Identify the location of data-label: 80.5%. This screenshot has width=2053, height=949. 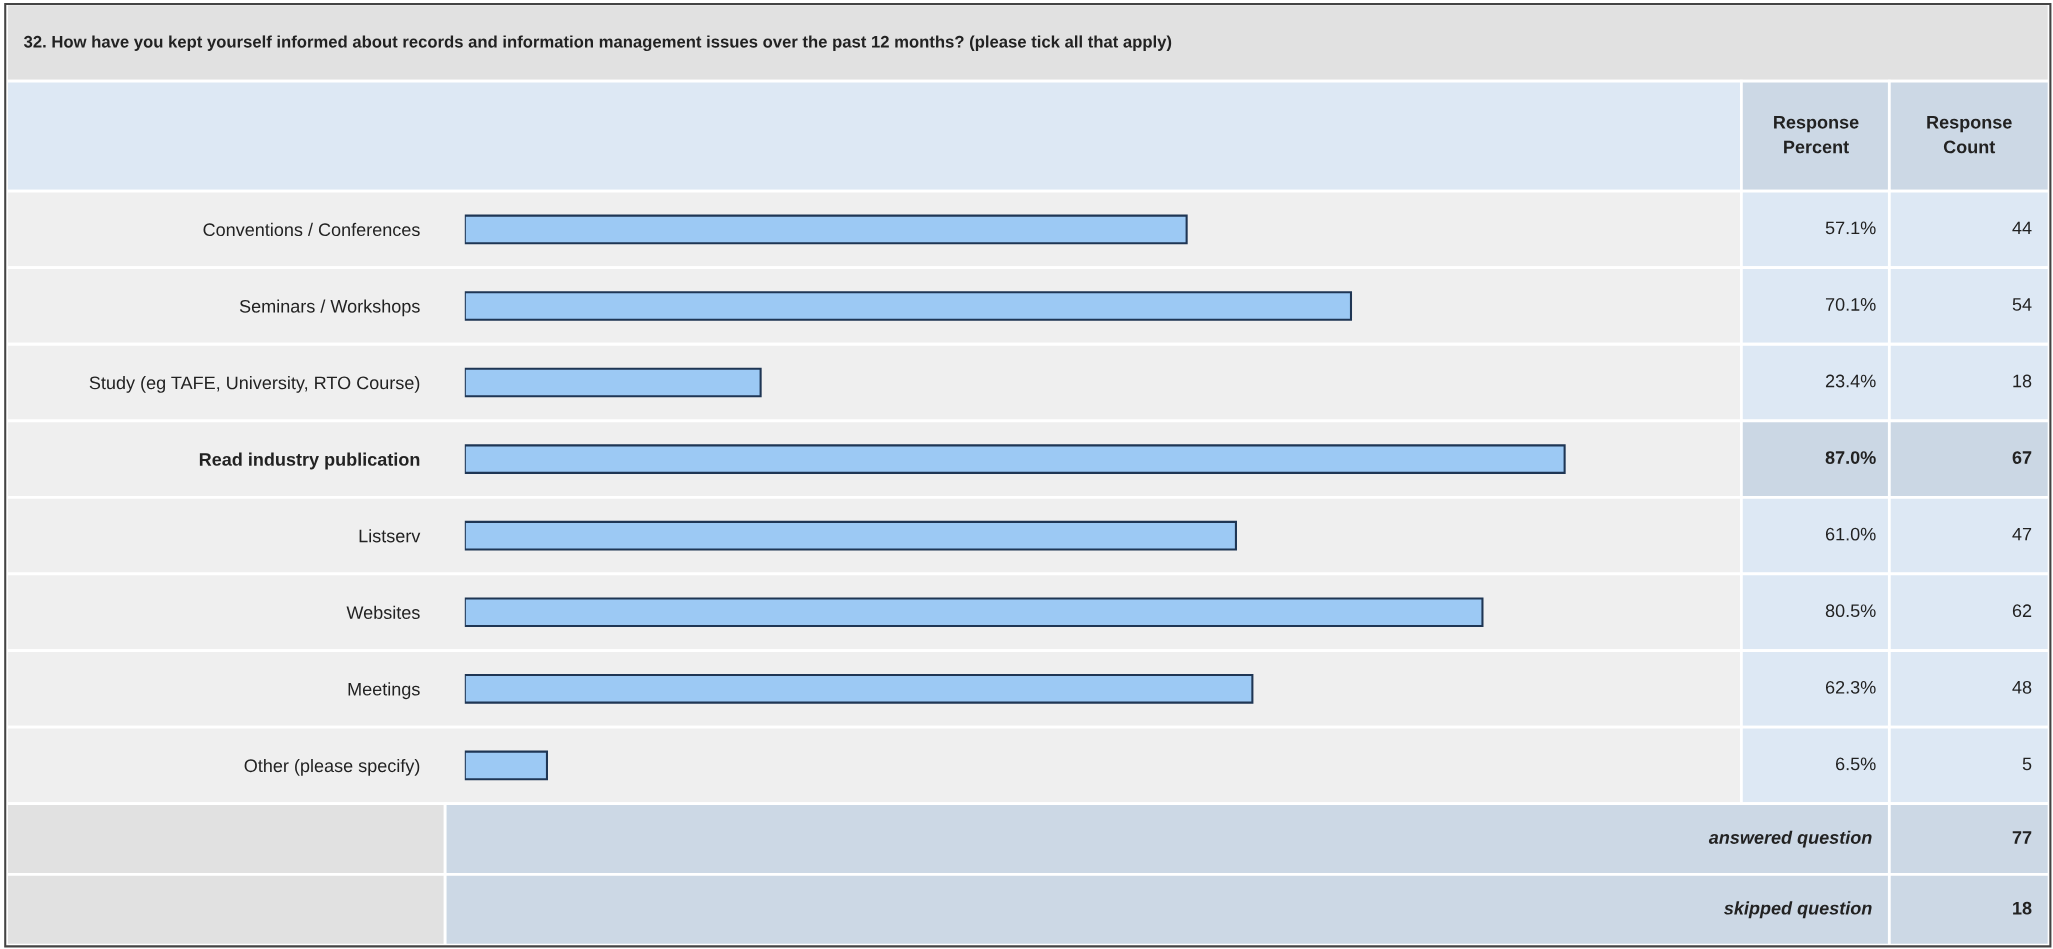
(1850, 611).